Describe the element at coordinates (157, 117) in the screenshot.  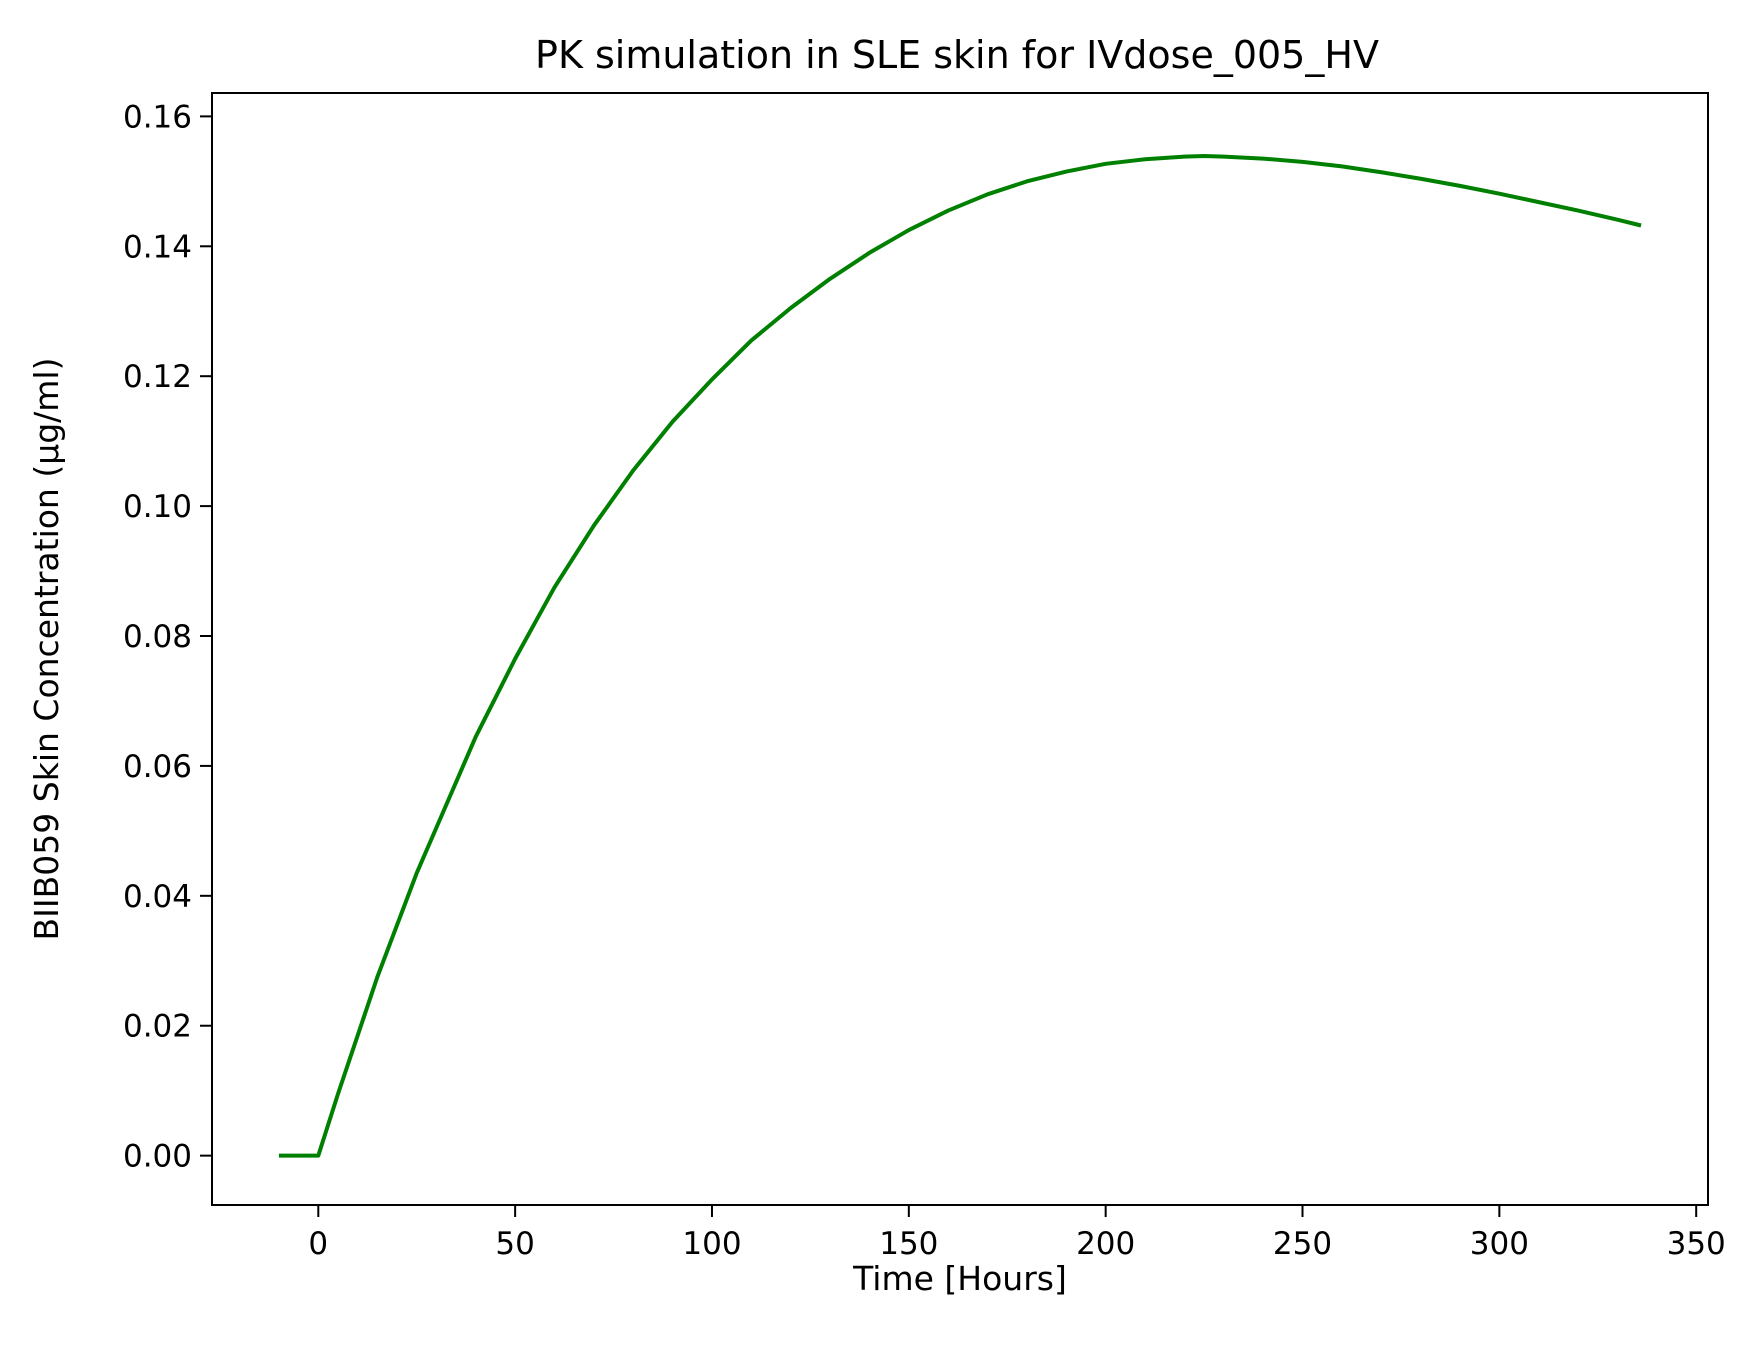
I see `y-tick-label: 0.16` at that location.